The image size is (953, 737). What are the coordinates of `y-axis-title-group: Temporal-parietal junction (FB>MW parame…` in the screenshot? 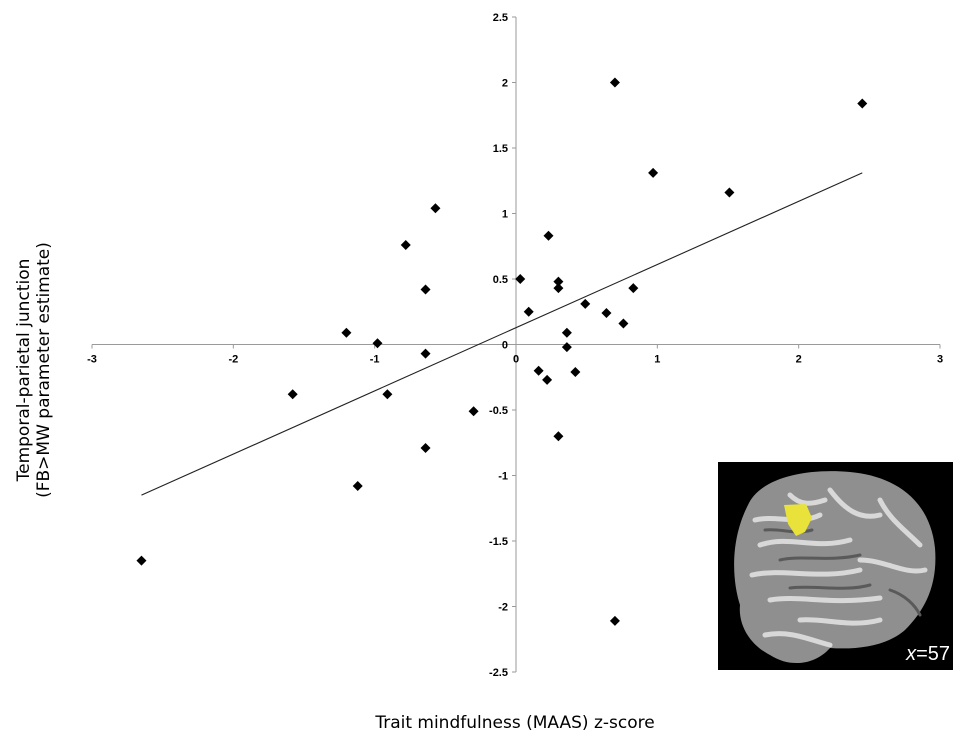 It's located at (34, 370).